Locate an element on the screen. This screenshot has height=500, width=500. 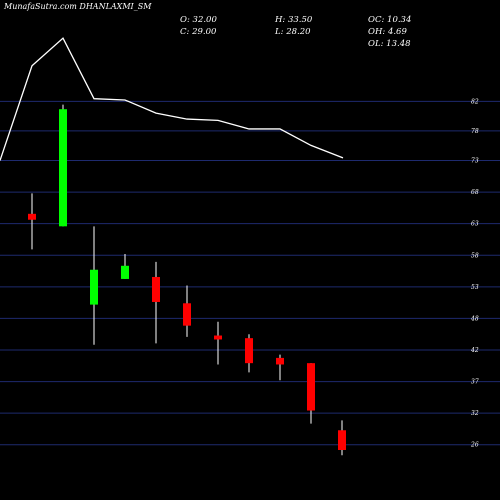
y-tick-label: 26 is located at coordinates (474, 445).